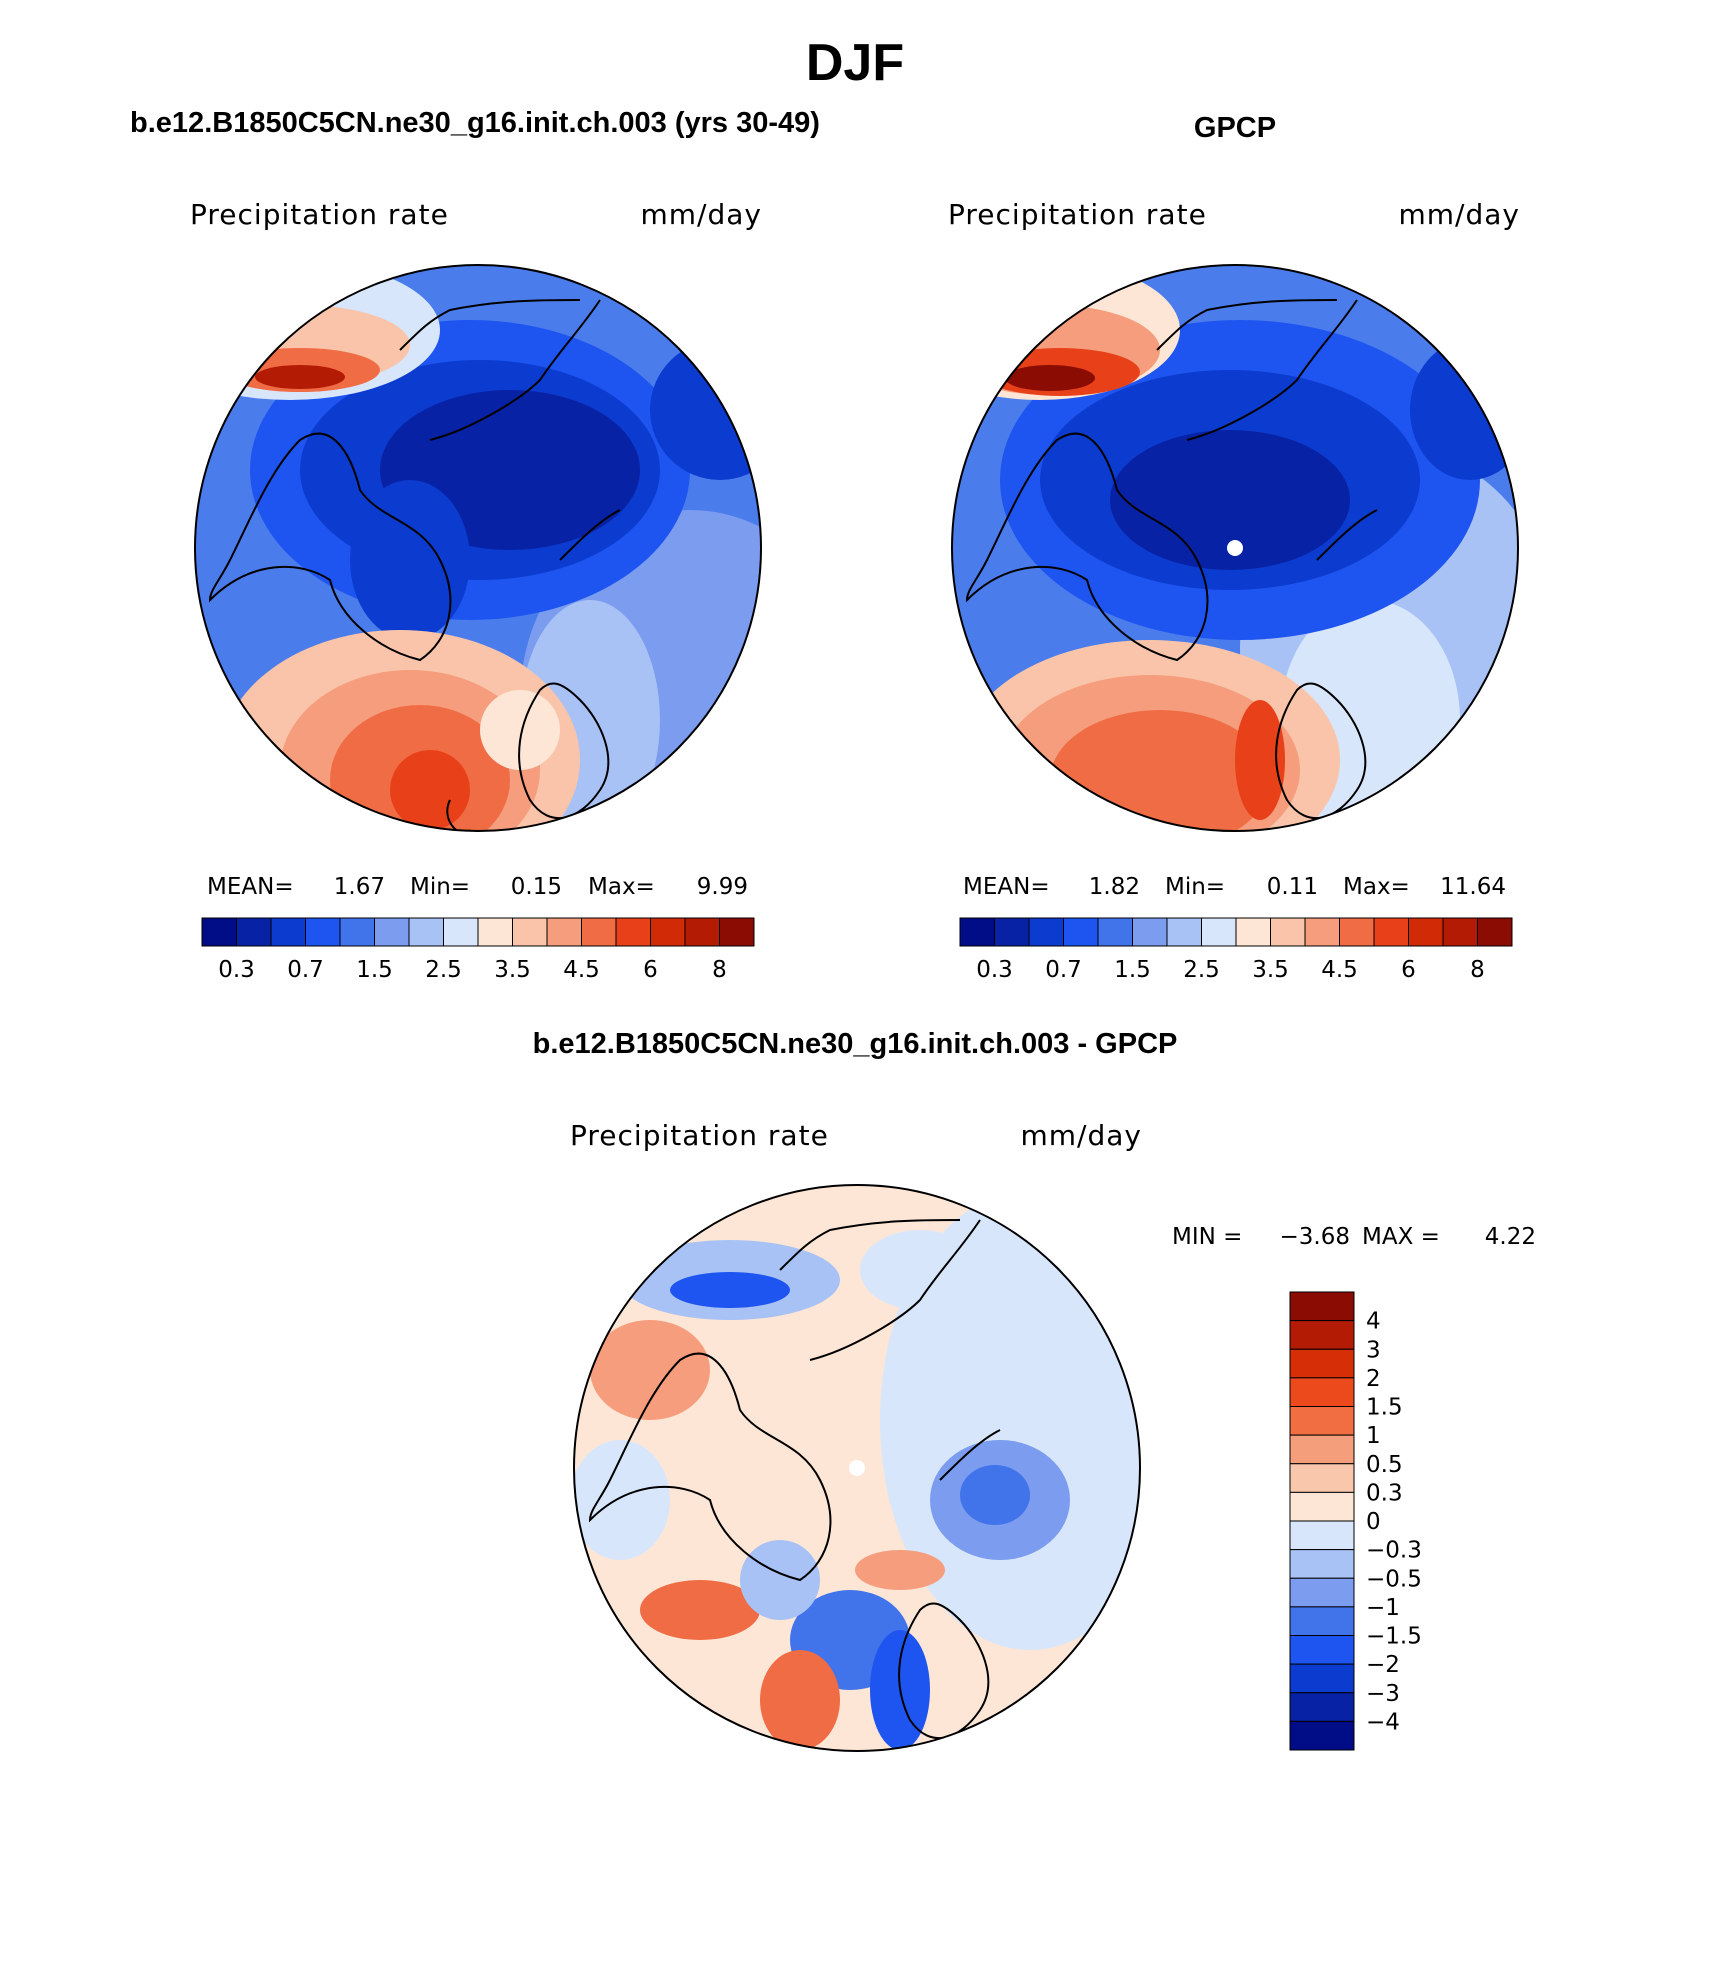  I want to click on obs-colorbar-tick-label: 0.3, so click(994, 970).